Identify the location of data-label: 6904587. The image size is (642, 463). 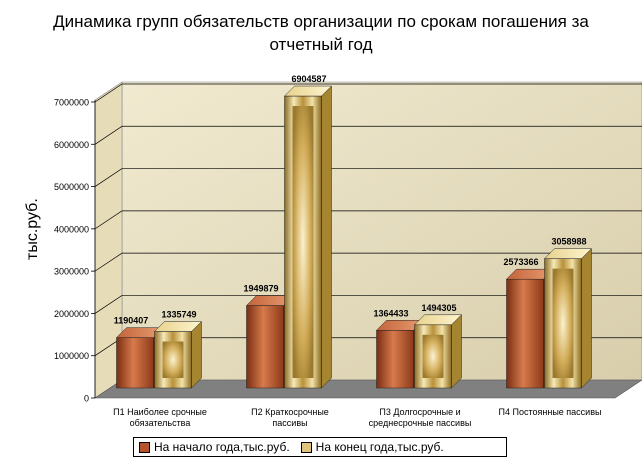
(308, 79).